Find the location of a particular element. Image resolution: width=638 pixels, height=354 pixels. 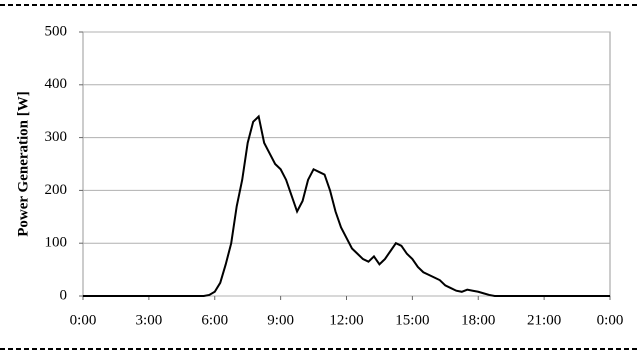

x-tick-label: 9:00 is located at coordinates (280, 320).